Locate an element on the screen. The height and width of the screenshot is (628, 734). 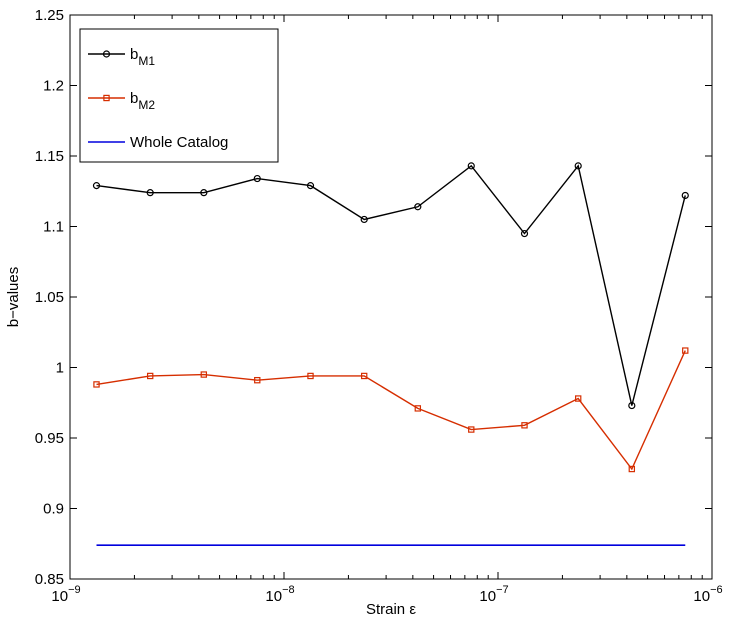
y-tick-label: 1.2 is located at coordinates (53, 86).